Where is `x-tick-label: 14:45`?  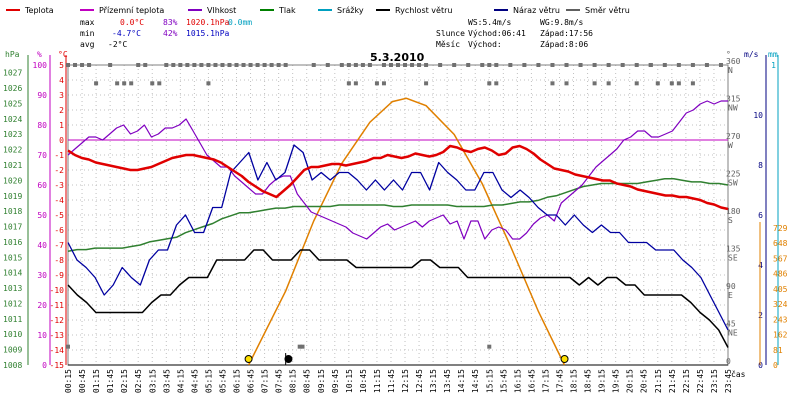
x-tick-label: 14:45 is located at coordinates (475, 381).